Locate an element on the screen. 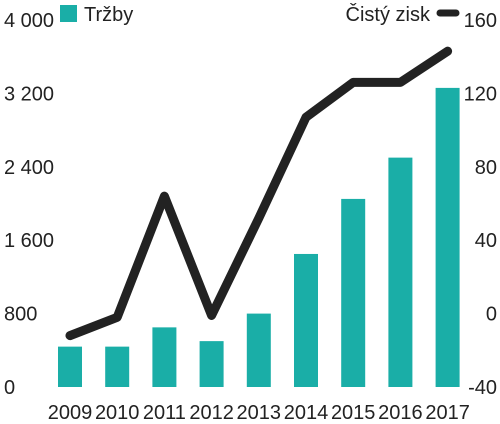  right-axis: -40 0 40 80 120 160 is located at coordinates (480, 204).